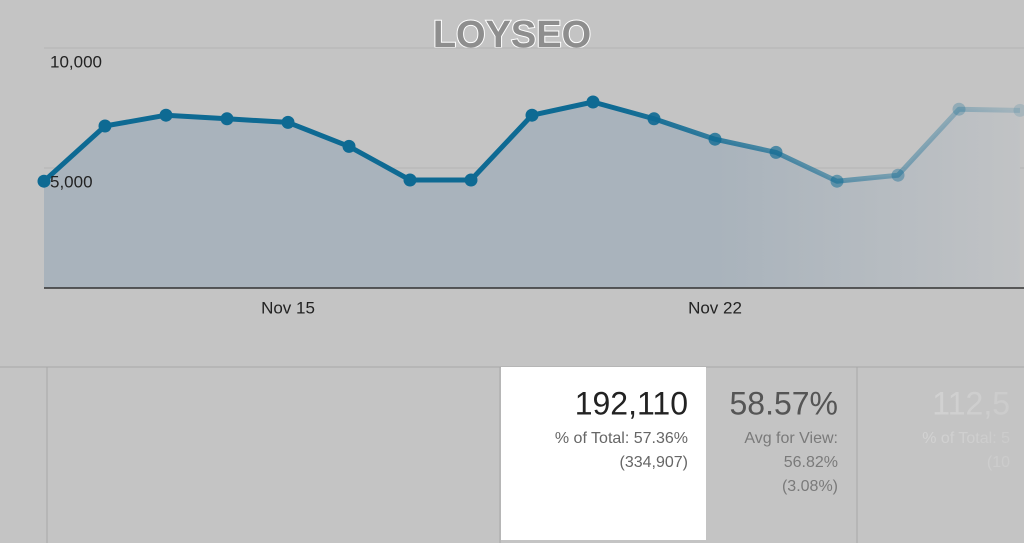  I want to click on x-tick-label: Nov 22, so click(715, 307).